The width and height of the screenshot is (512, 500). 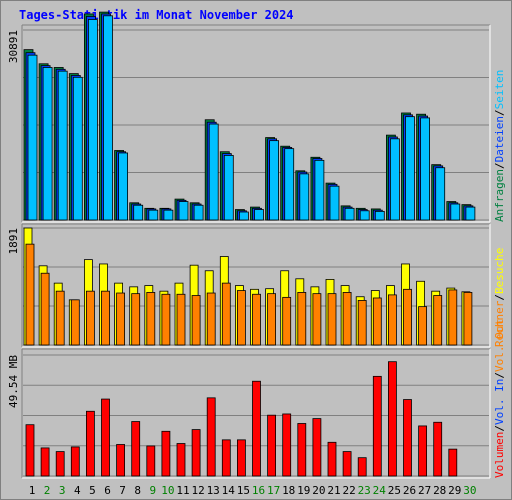 I want to click on x-tick-label: 17, so click(x=273, y=490).